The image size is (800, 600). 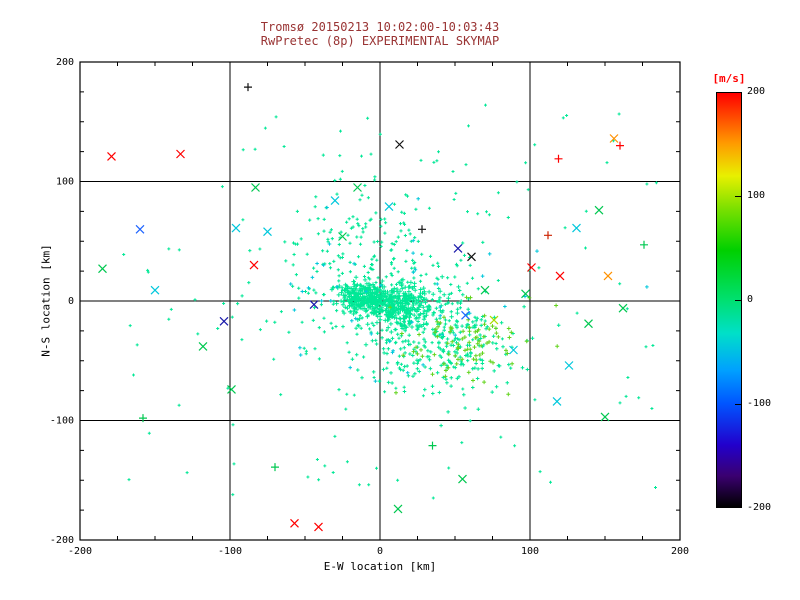 I want to click on colorbar-tick-label: 200, so click(x=756, y=91).